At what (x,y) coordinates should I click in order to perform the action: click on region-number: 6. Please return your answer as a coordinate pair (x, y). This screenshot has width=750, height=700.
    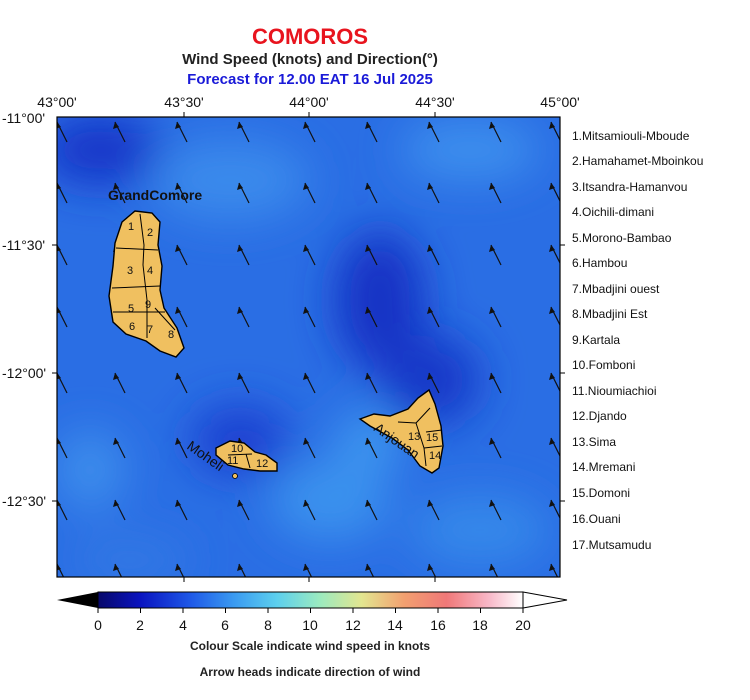
    Looking at the image, I should click on (132, 327).